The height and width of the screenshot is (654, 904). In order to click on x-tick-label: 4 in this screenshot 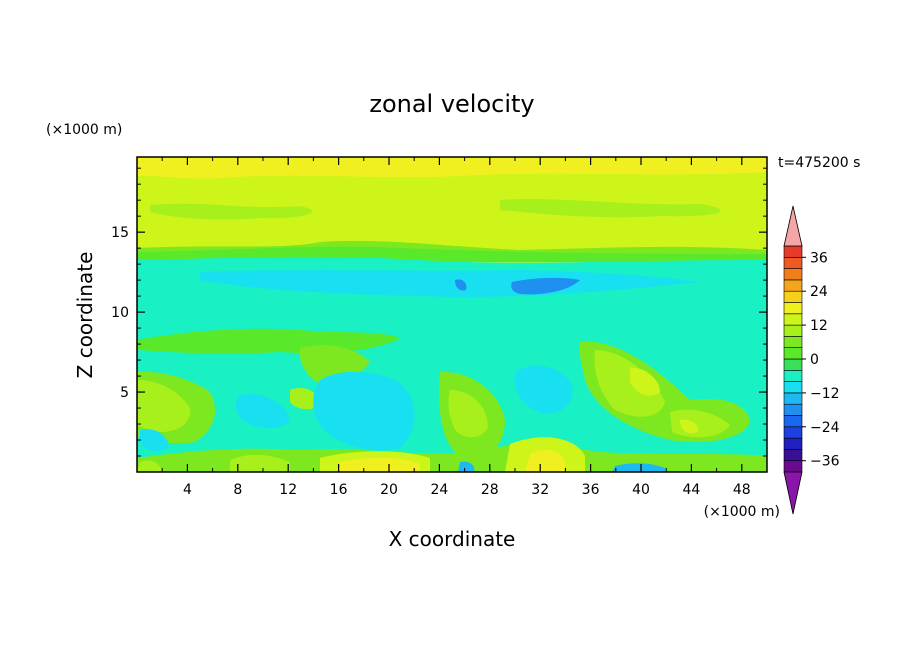, I will do `click(187, 490)`.